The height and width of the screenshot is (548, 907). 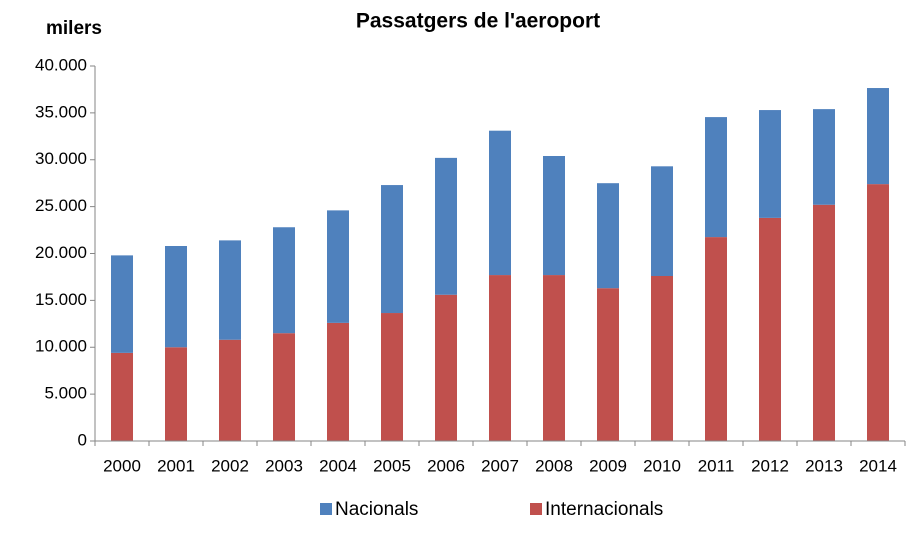 What do you see at coordinates (61, 64) in the screenshot?
I see `y-tick-label: 40.000` at bounding box center [61, 64].